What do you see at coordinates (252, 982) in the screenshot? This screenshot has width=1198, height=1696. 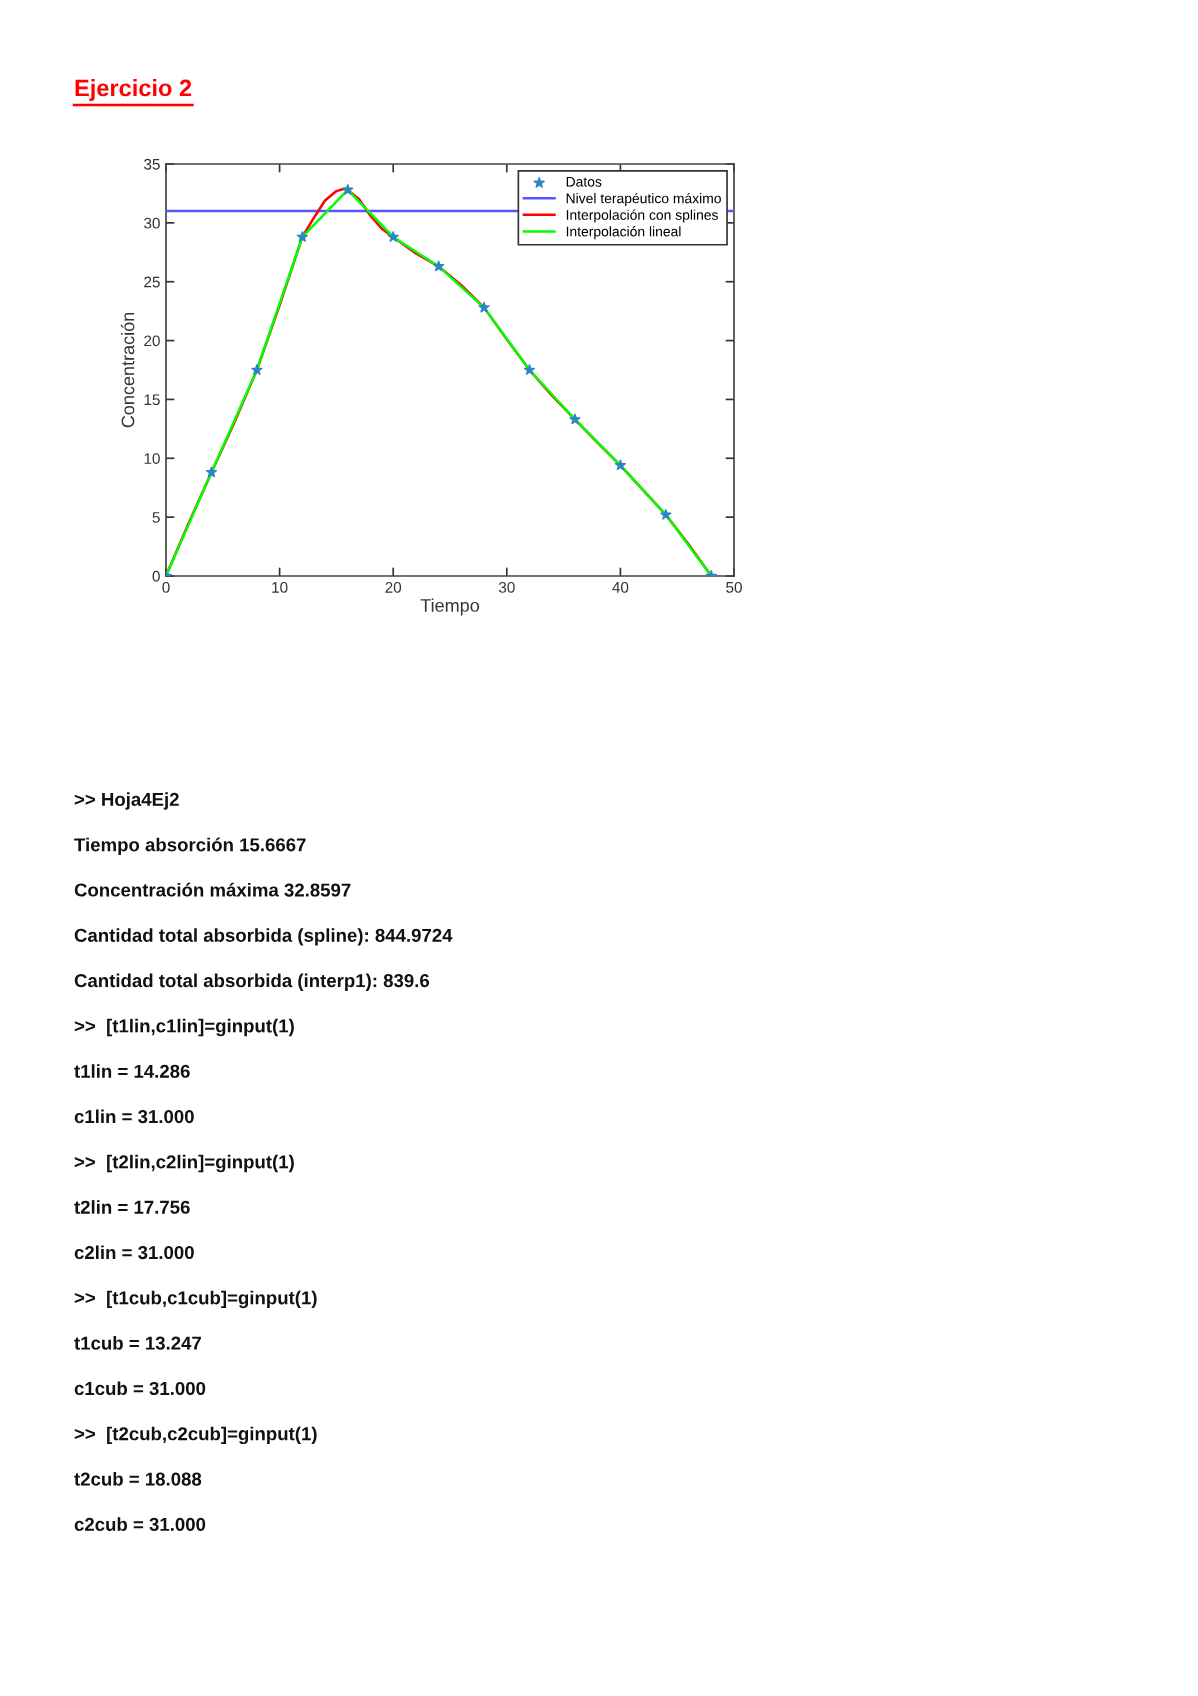 I see `text: Cantidad total absorbida (interp1): 839.6` at bounding box center [252, 982].